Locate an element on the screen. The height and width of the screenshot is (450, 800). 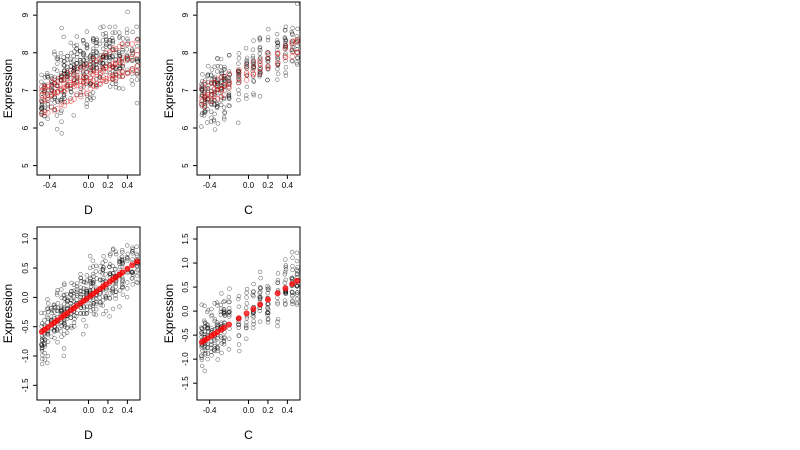
x-axis-title: D is located at coordinates (88, 435).